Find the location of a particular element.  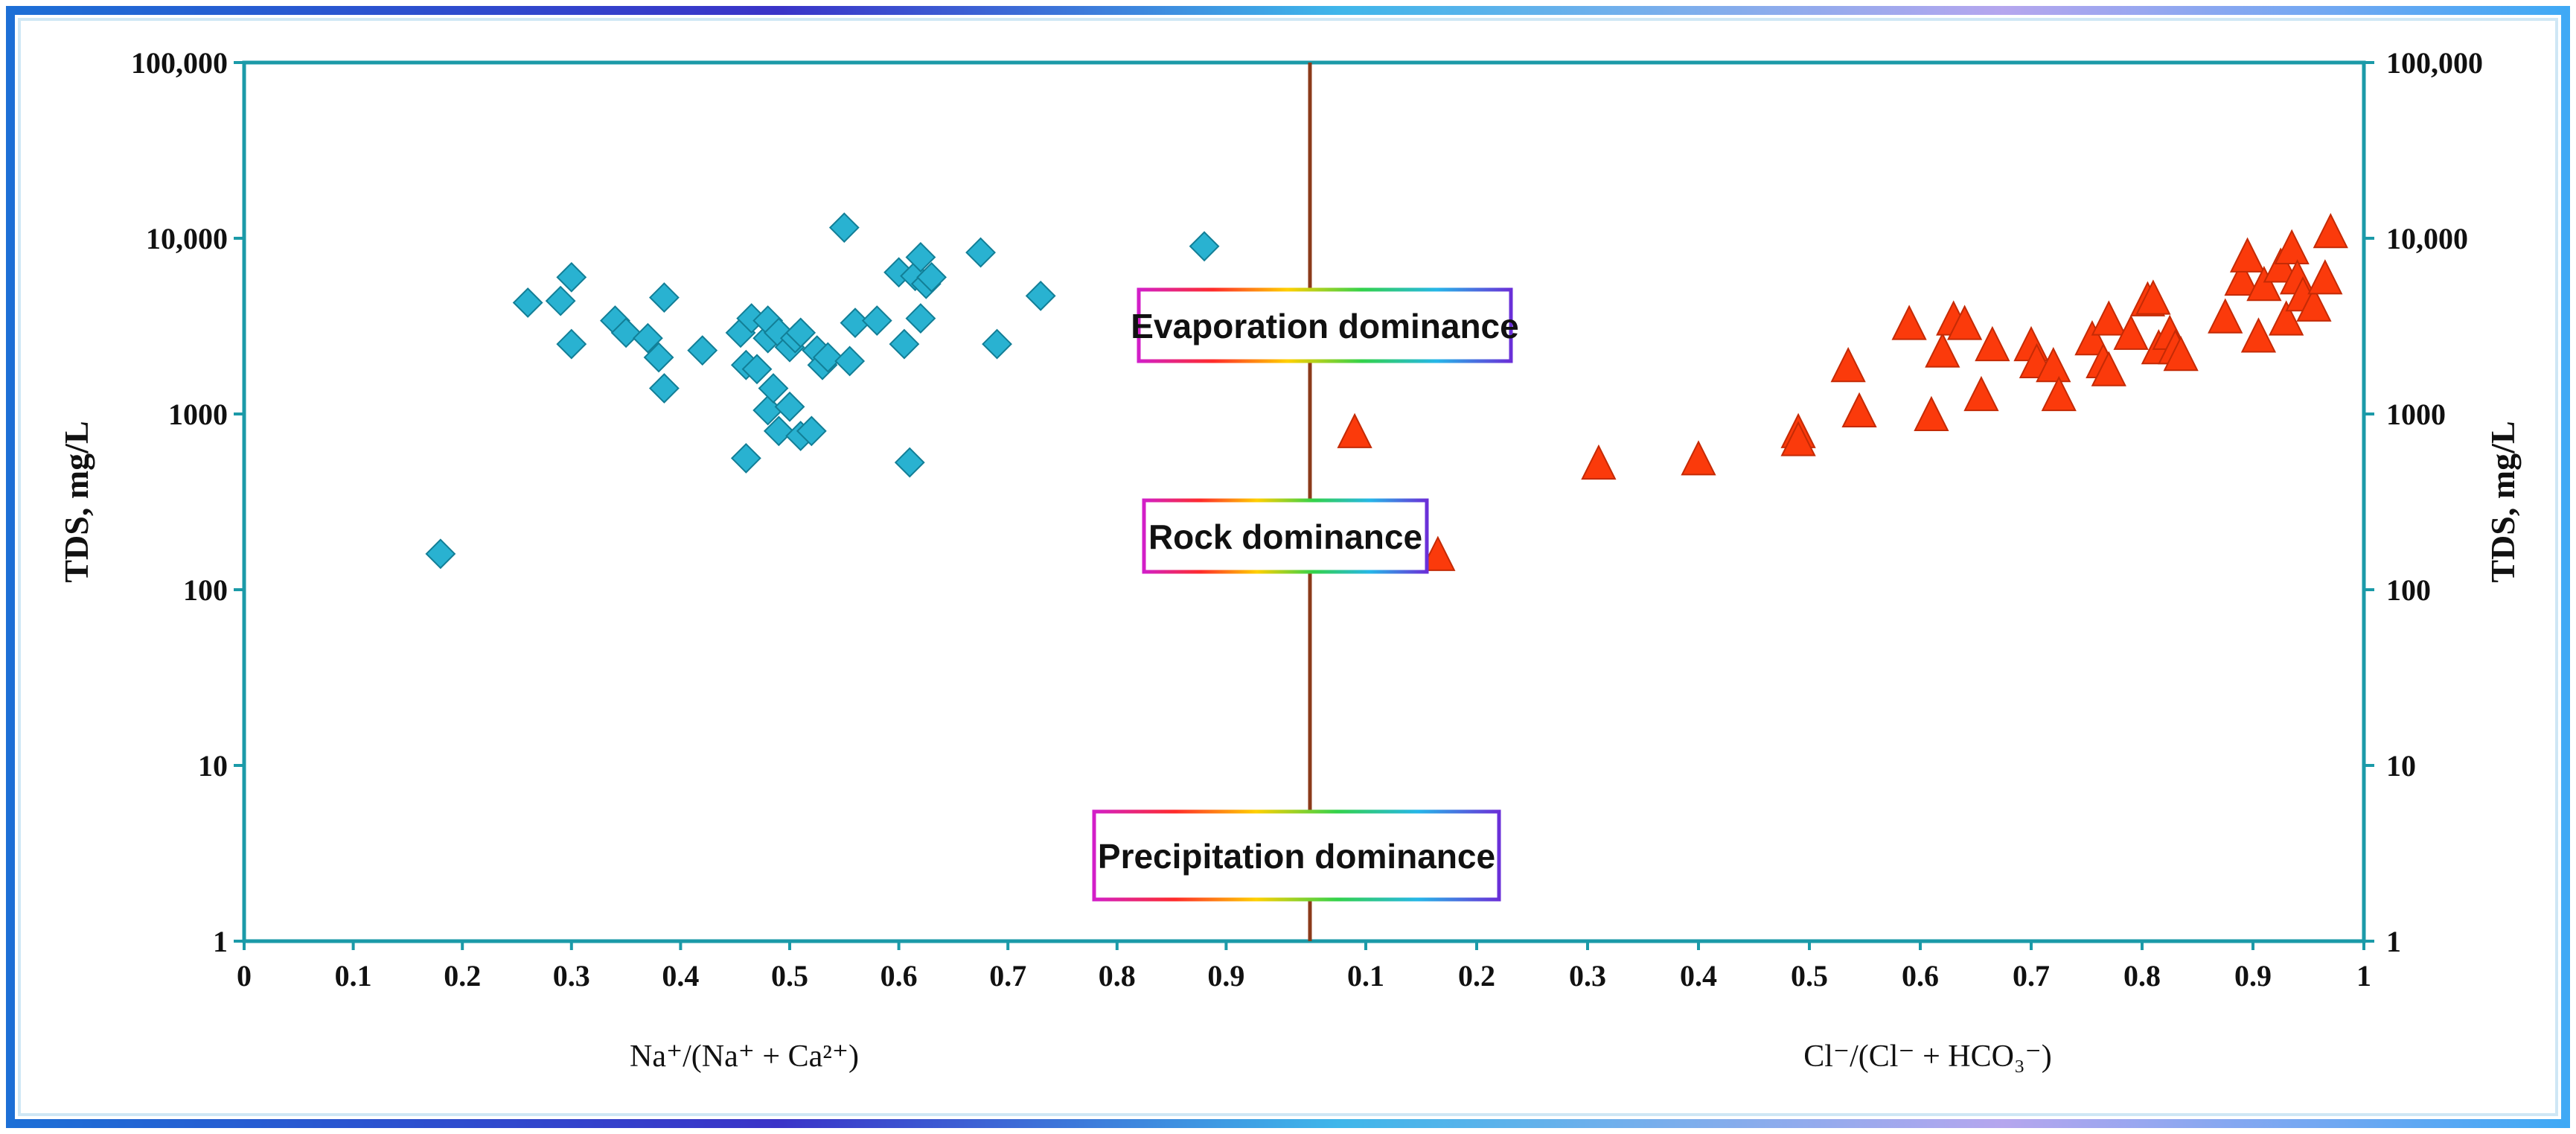

left-y-tick-label: 1 is located at coordinates (220, 942).